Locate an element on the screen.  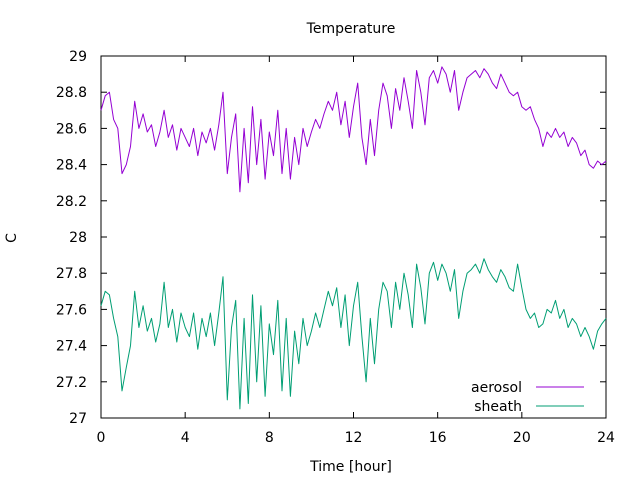
y-tick-label: 28.6 is located at coordinates (71, 129).